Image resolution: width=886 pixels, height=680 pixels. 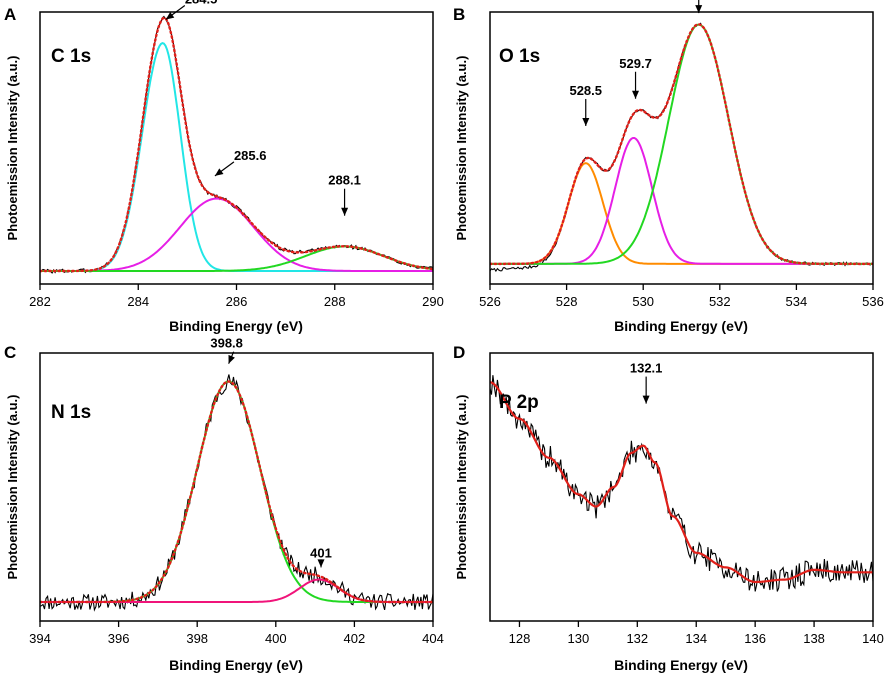 I want to click on plot-area, so click(x=681, y=483).